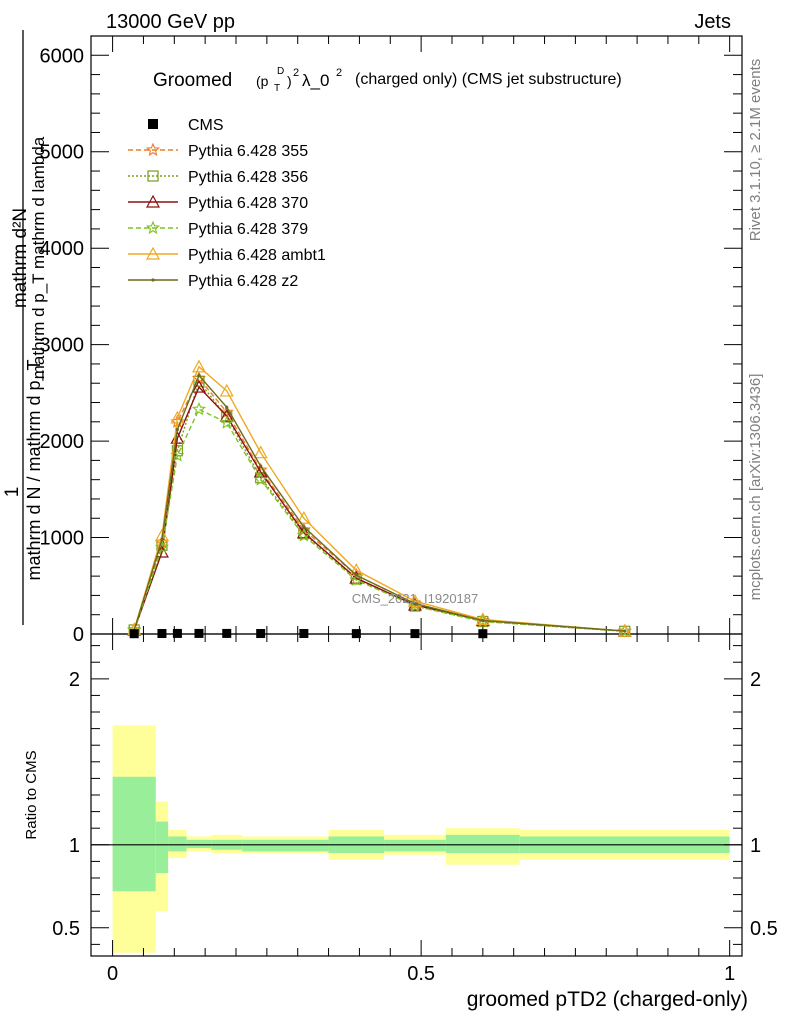 The image size is (786, 1024). What do you see at coordinates (74, 846) in the screenshot?
I see `ratio-y-tick-label: 1` at bounding box center [74, 846].